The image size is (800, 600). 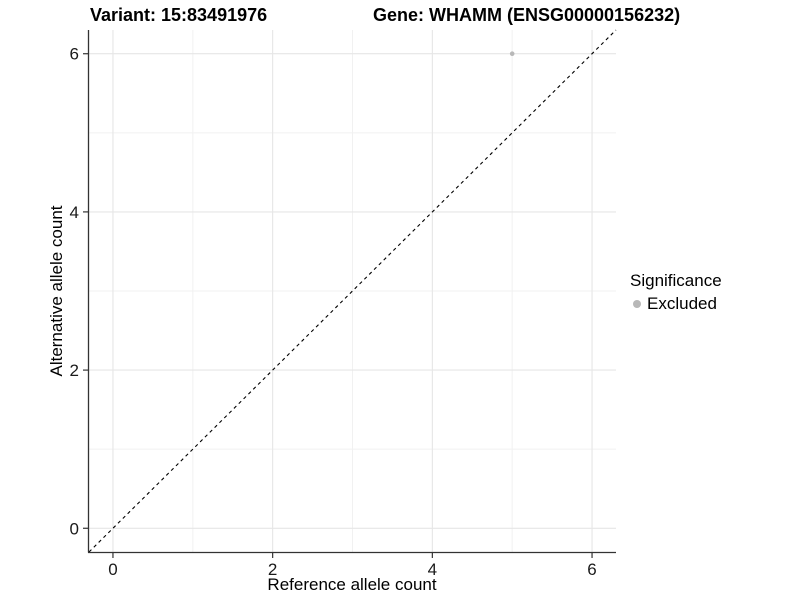 I want to click on y-tick-label: 2, so click(x=74, y=370).